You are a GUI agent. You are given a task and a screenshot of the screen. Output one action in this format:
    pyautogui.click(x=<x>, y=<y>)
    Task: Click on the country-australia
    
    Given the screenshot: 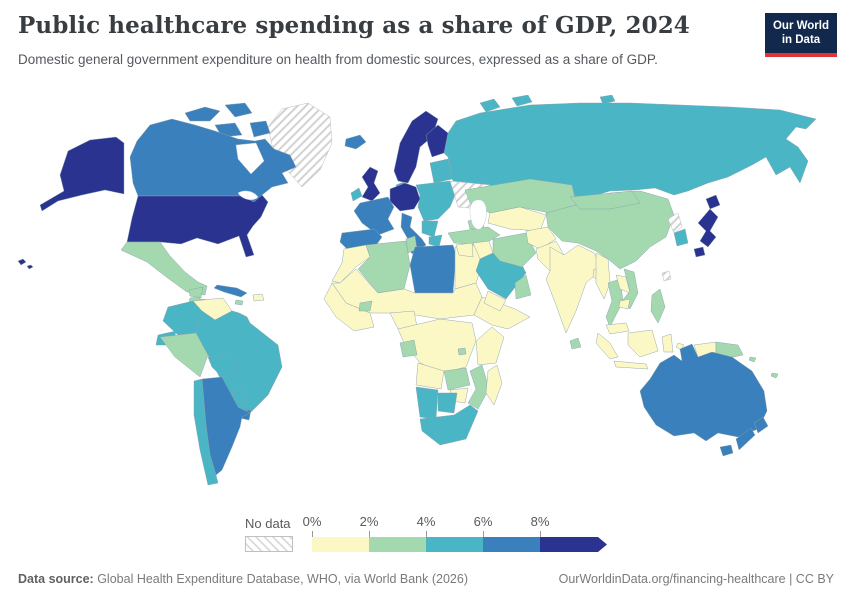 What is the action you would take?
    pyautogui.click(x=703, y=392)
    